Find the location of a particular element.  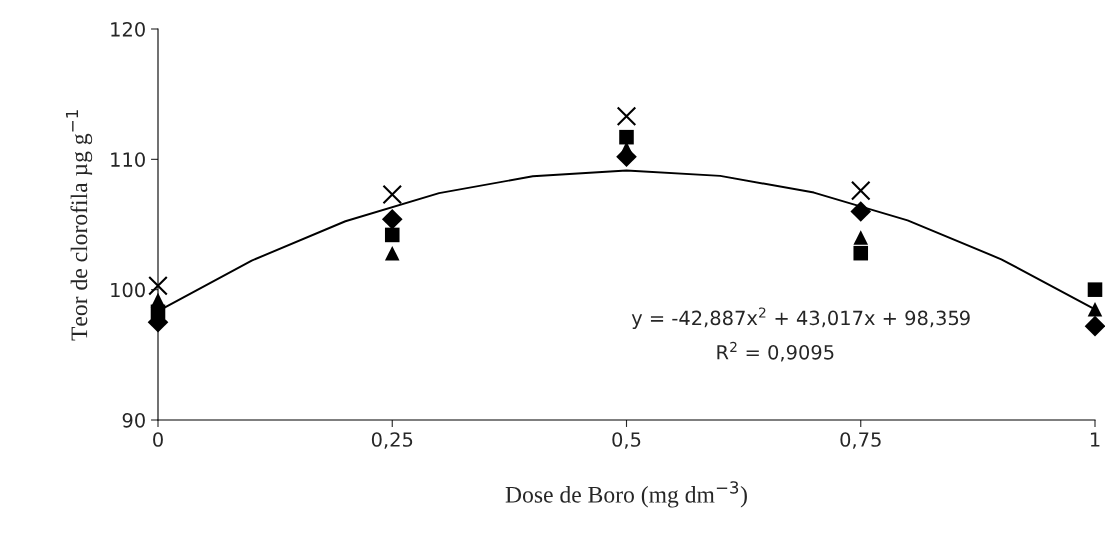

x-tick-label: 0,5 is located at coordinates (626, 440).